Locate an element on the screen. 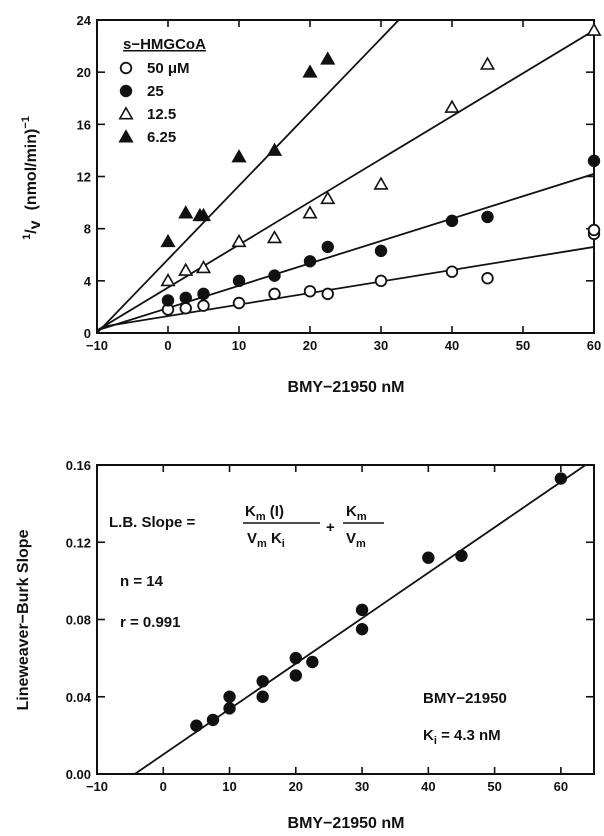 The image size is (604, 836). top-x-tick-label: 0 is located at coordinates (167, 345).